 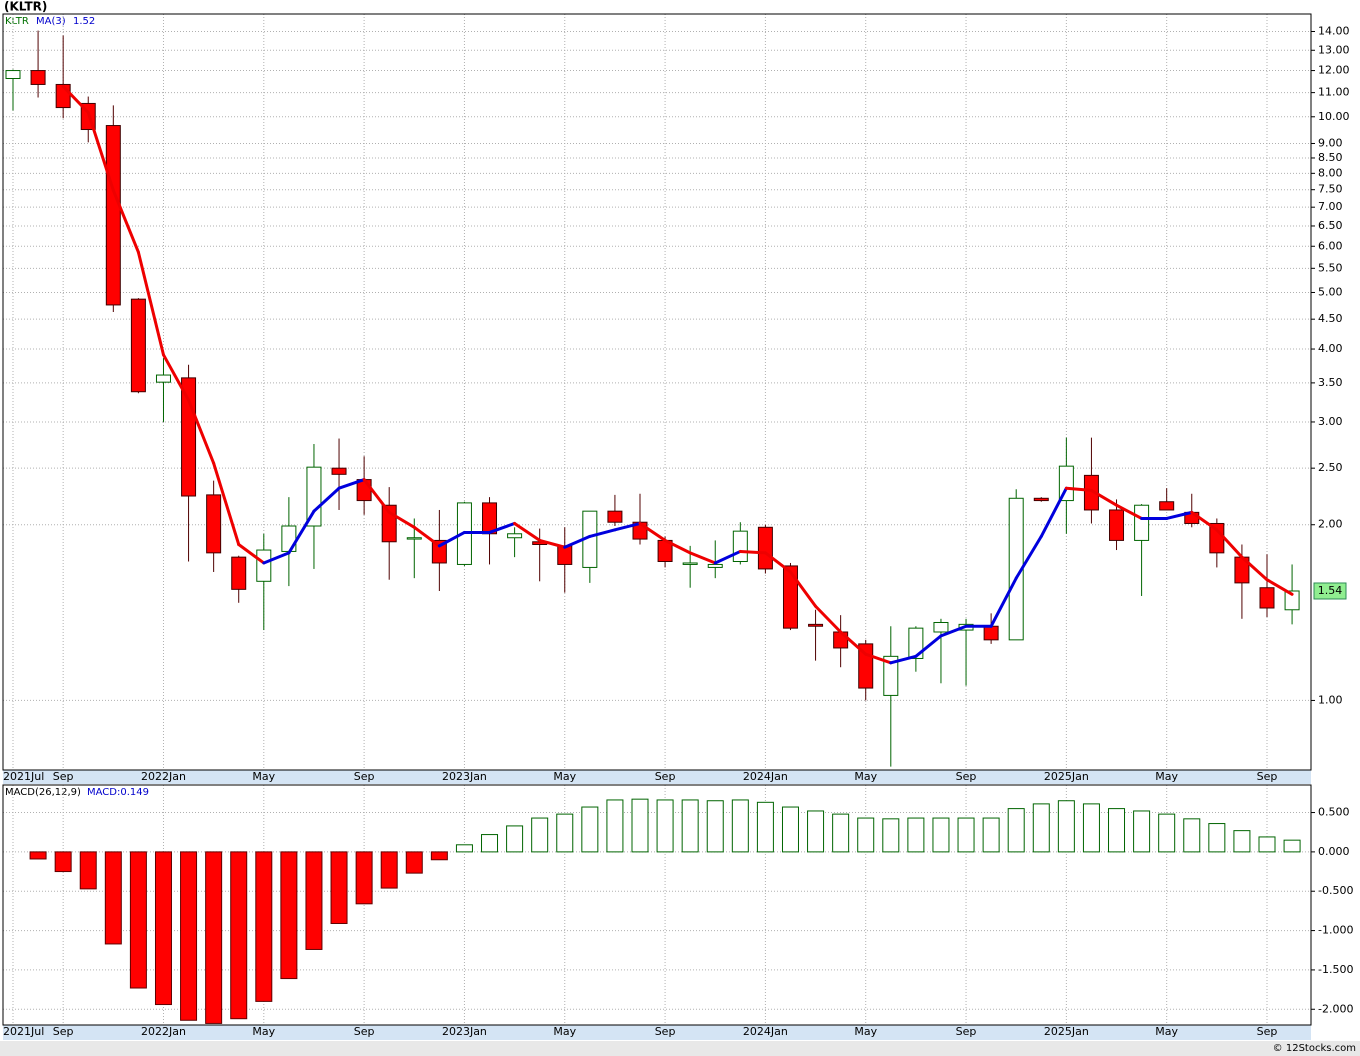 What do you see at coordinates (51, 21) in the screenshot?
I see `legend-ma: MA(3)` at bounding box center [51, 21].